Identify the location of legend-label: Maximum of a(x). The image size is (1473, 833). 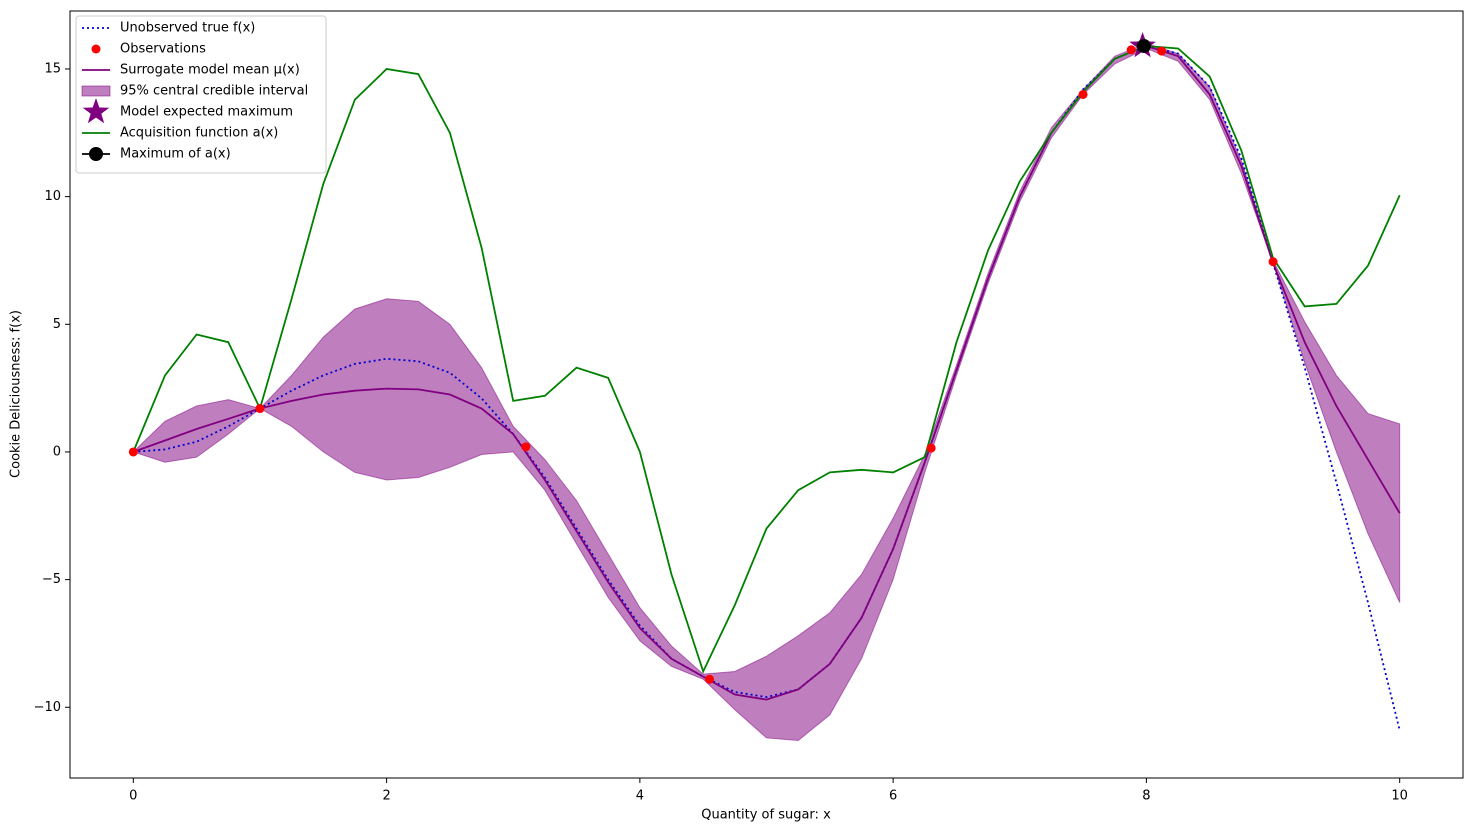
(175, 154).